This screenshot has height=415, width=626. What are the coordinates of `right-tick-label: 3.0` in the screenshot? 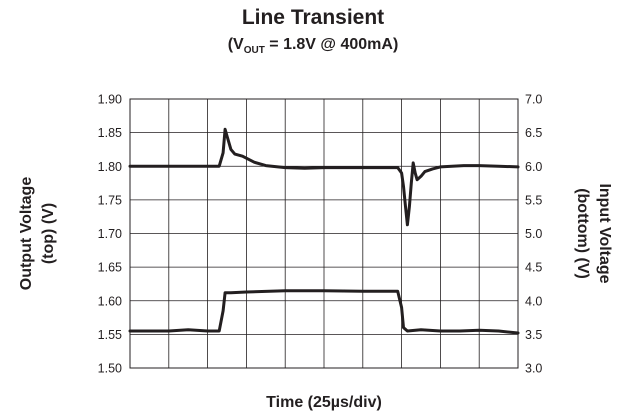 It's located at (533, 369).